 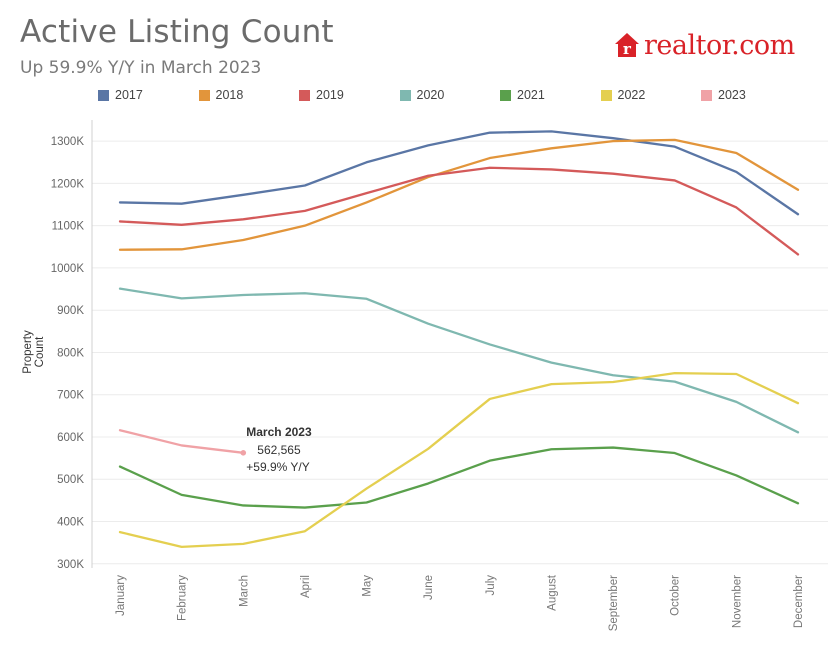 I want to click on annotation-change: +59.9% Y/Y, so click(x=277, y=467).